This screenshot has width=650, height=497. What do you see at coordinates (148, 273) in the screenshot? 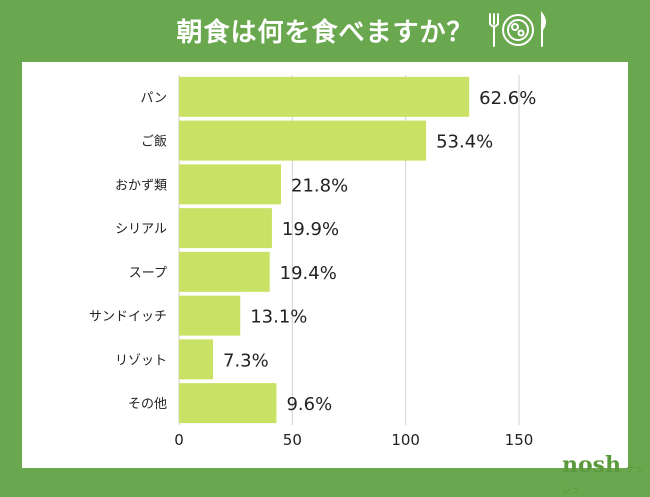
I see `category-label-4: スープ` at bounding box center [148, 273].